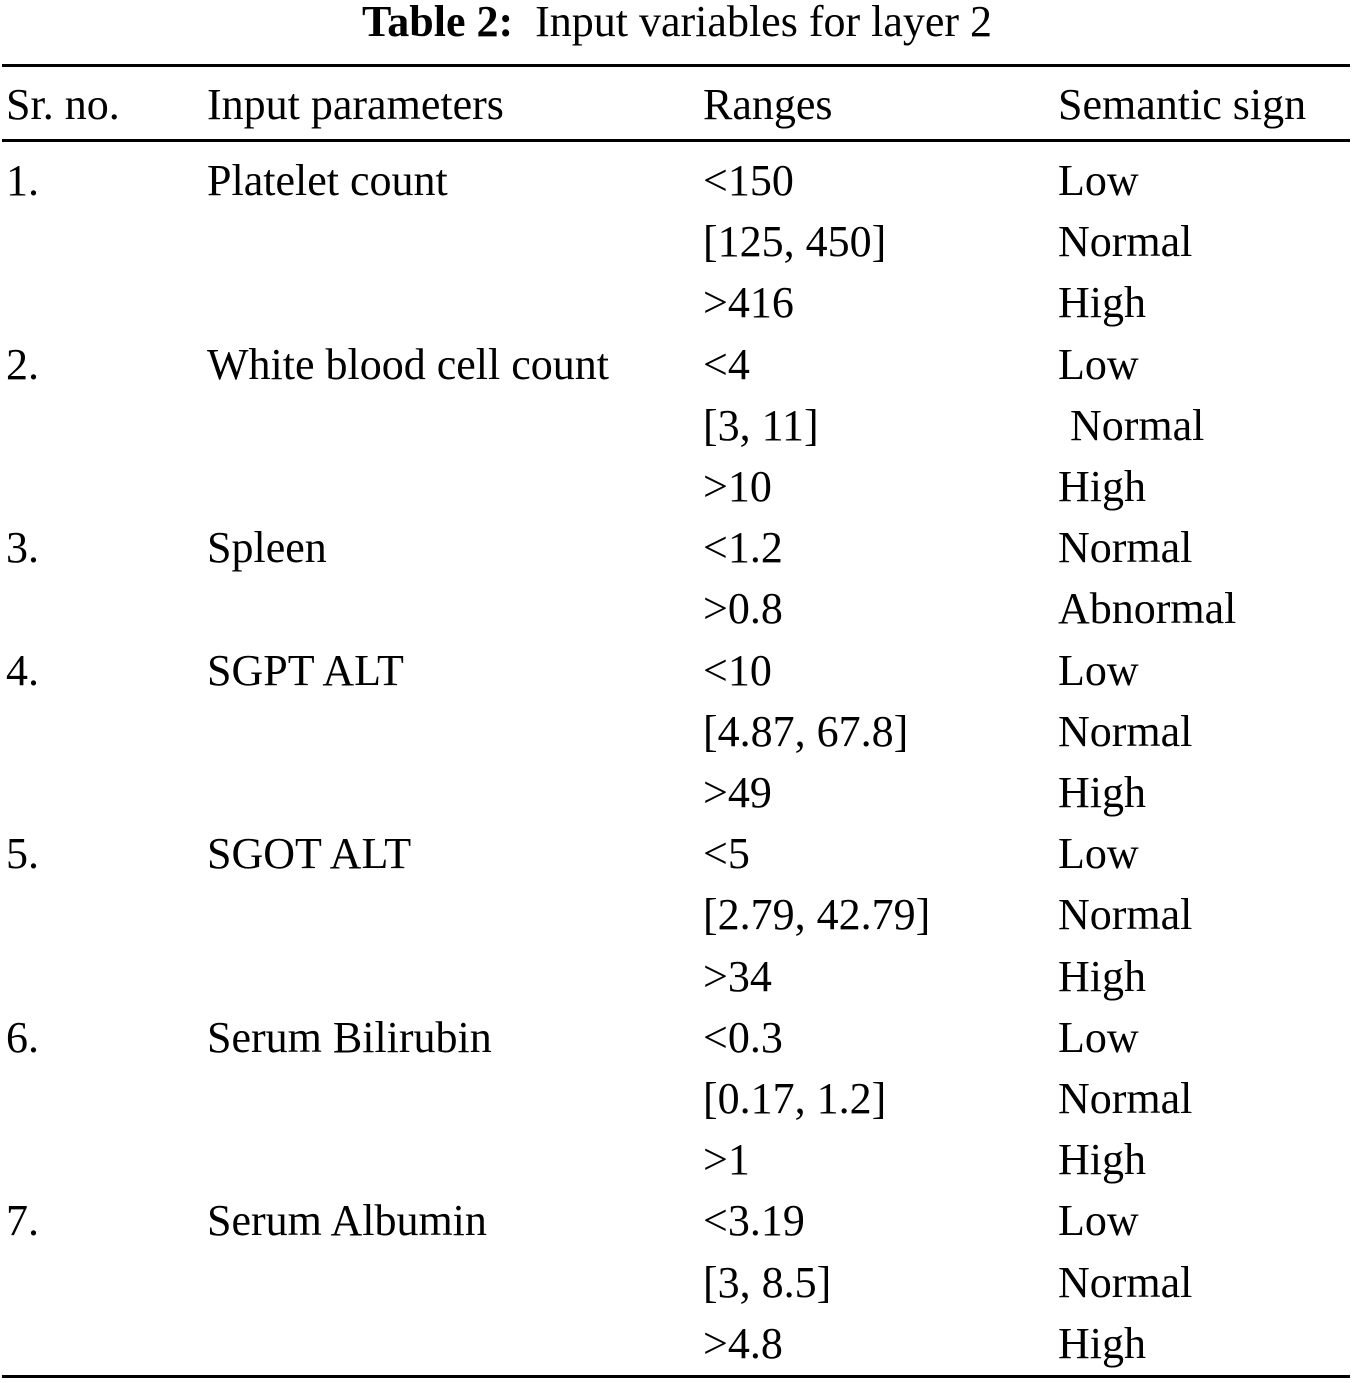 The width and height of the screenshot is (1354, 1383). What do you see at coordinates (743, 608) in the screenshot?
I see `row-range: >0.8` at bounding box center [743, 608].